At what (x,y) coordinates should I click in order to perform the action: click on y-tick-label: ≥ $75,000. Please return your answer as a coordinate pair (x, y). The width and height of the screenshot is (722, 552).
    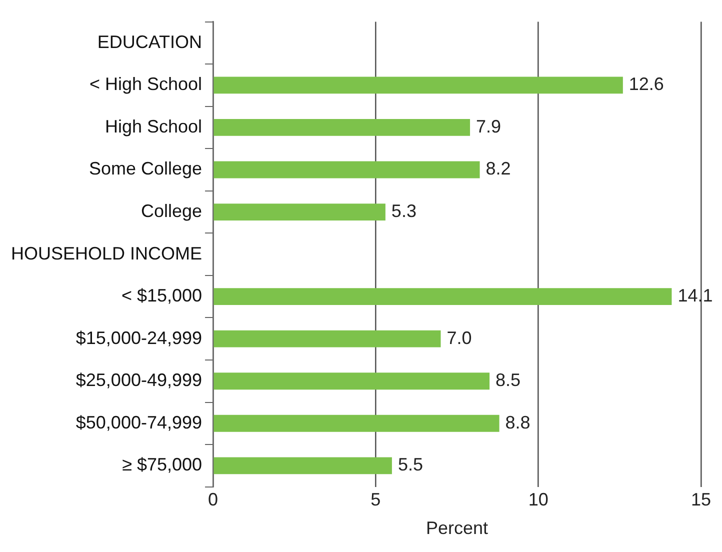
    Looking at the image, I should click on (162, 464).